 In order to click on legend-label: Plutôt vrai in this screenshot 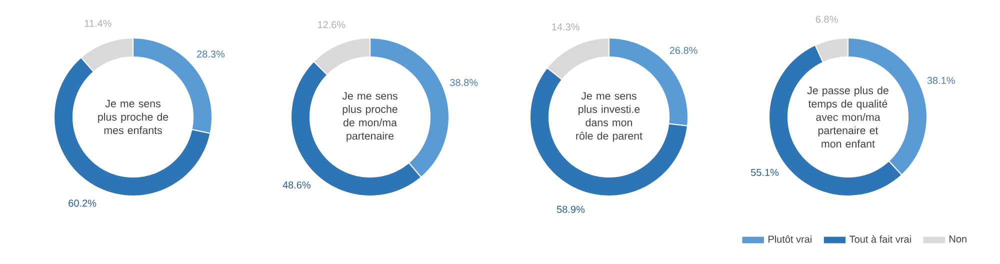, I will do `click(790, 239)`.